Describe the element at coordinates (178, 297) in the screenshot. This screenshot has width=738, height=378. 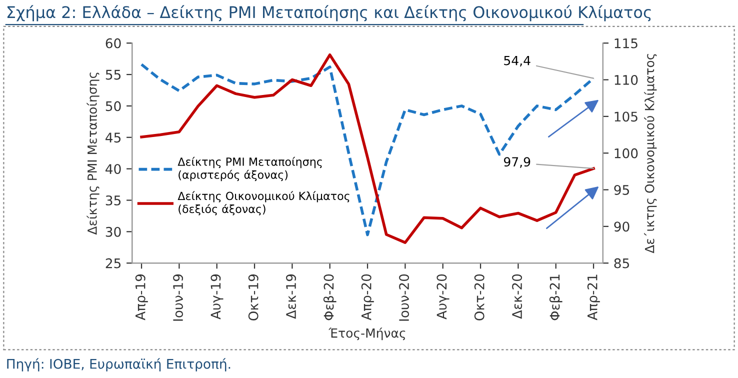
I see `x-tick-label: Ιουν-19` at that location.